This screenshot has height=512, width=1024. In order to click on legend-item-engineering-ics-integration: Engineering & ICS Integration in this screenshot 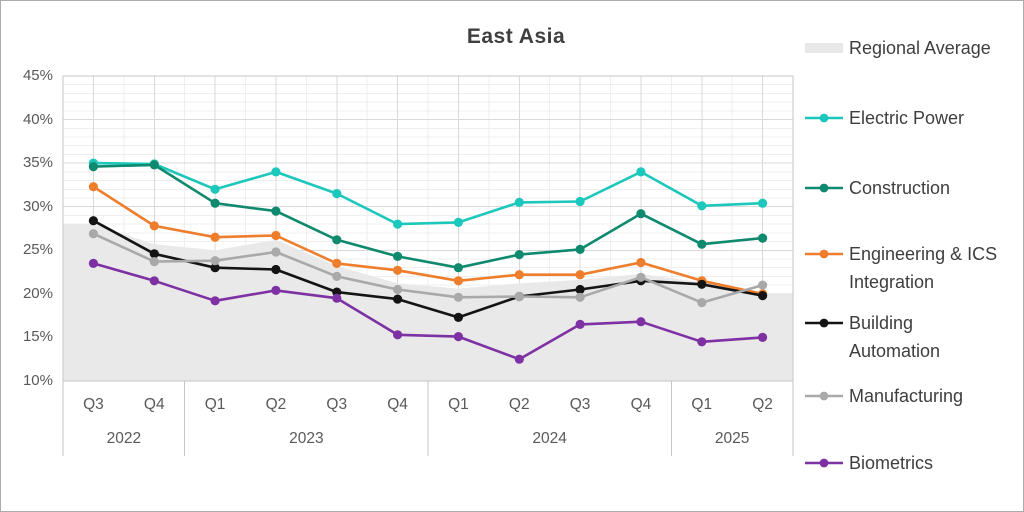, I will do `click(898, 268)`.